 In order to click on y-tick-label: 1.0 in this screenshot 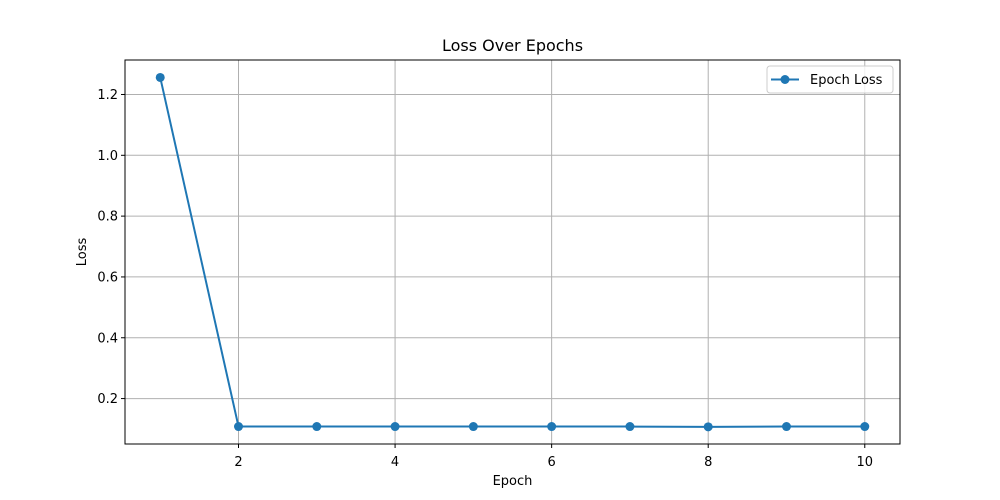, I will do `click(107, 156)`.